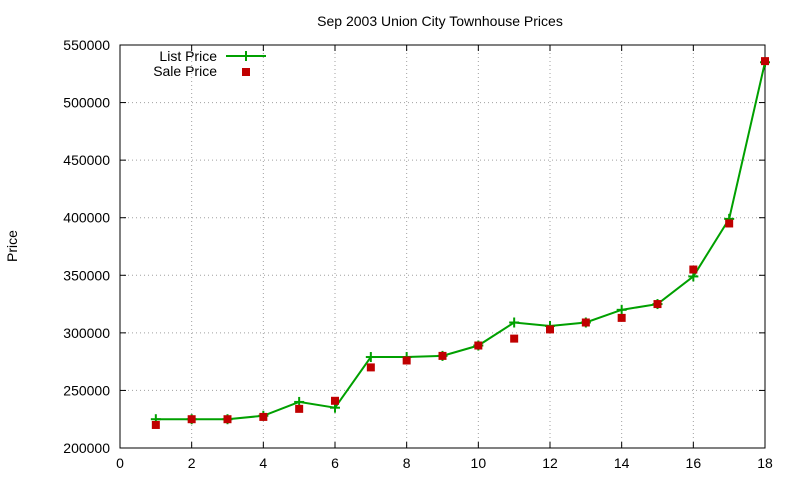  Describe the element at coordinates (86, 275) in the screenshot. I see `y-tick-label: 350000` at that location.